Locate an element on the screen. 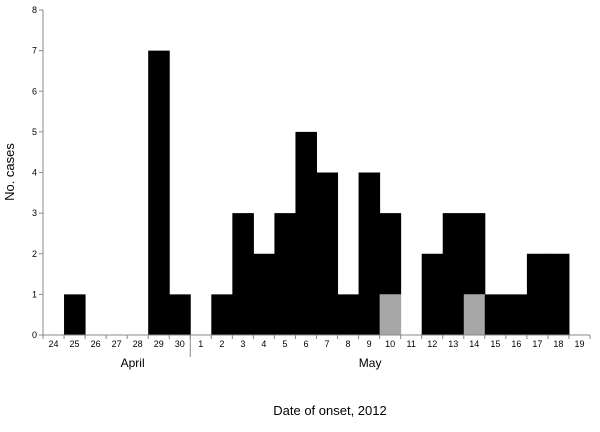 The width and height of the screenshot is (600, 432). x-tick-label-4: 28 is located at coordinates (138, 344).